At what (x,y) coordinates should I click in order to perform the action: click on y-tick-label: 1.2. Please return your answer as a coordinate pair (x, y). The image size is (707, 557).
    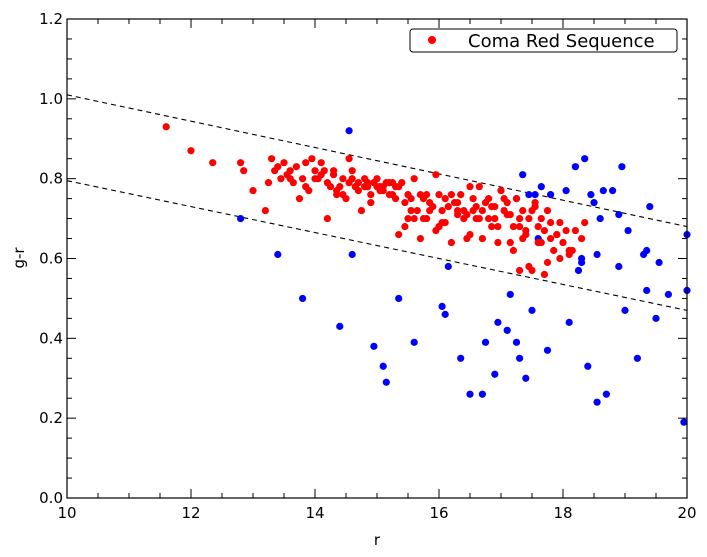
    Looking at the image, I should click on (51, 19).